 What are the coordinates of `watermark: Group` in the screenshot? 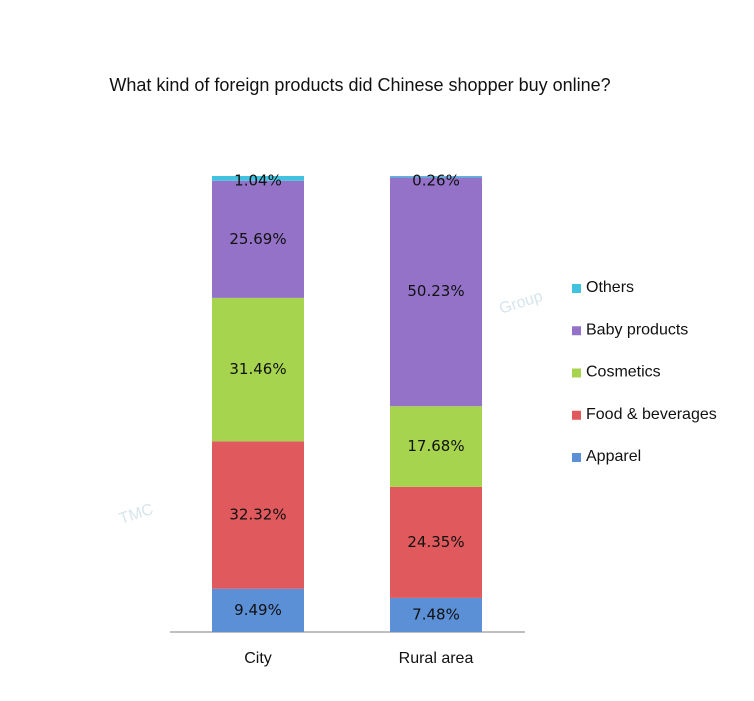 It's located at (521, 303).